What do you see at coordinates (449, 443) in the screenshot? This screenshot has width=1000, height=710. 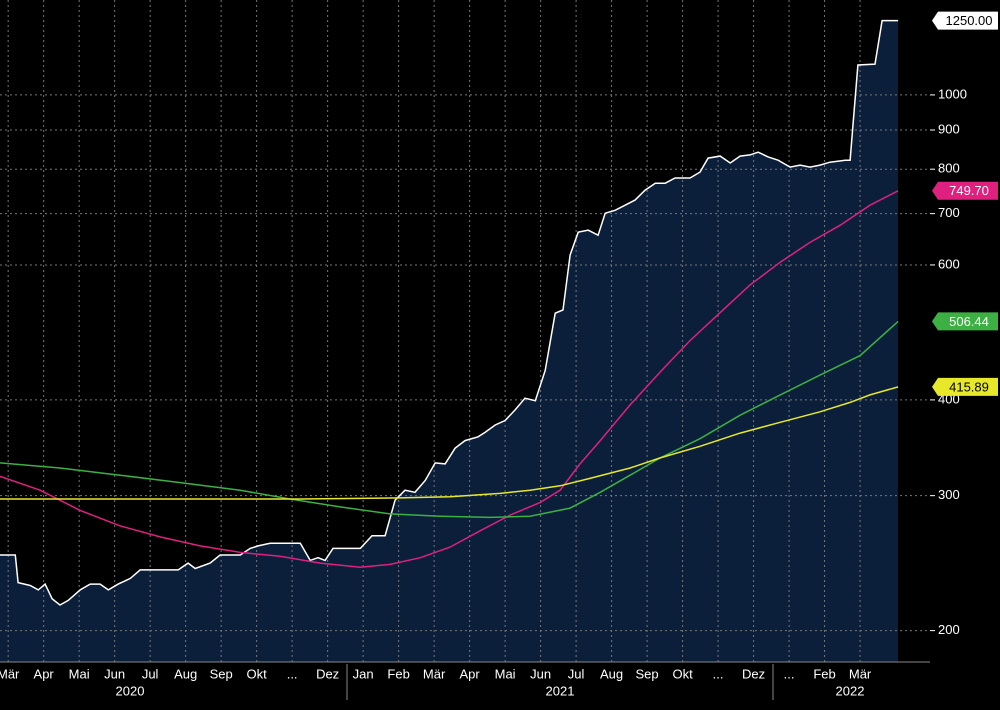 I see `line` at bounding box center [449, 443].